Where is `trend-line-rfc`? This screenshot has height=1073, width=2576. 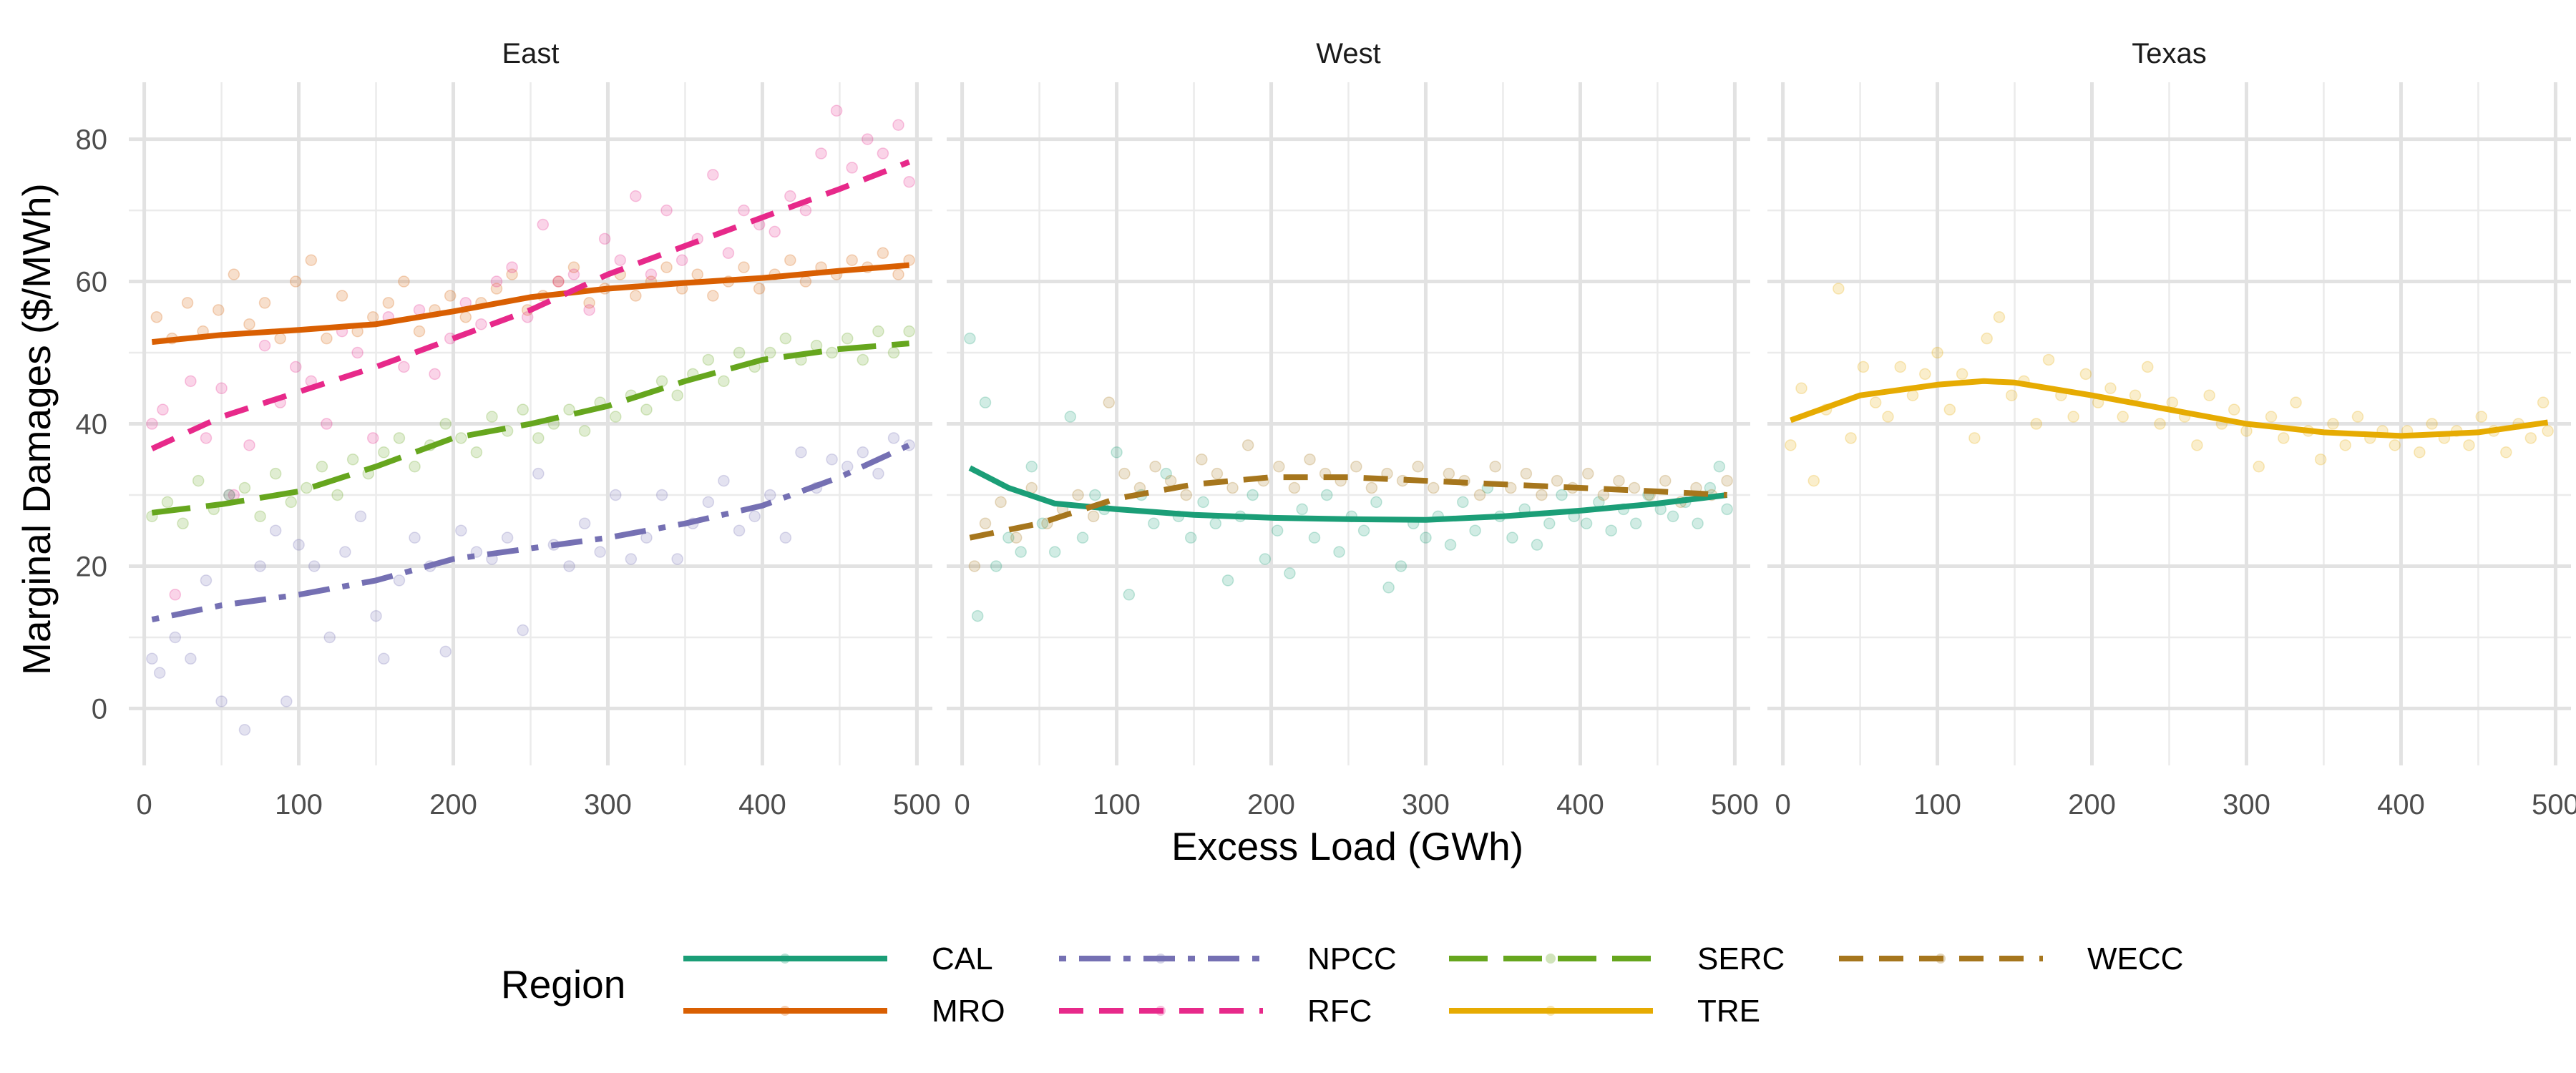 trend-line-rfc is located at coordinates (530, 305).